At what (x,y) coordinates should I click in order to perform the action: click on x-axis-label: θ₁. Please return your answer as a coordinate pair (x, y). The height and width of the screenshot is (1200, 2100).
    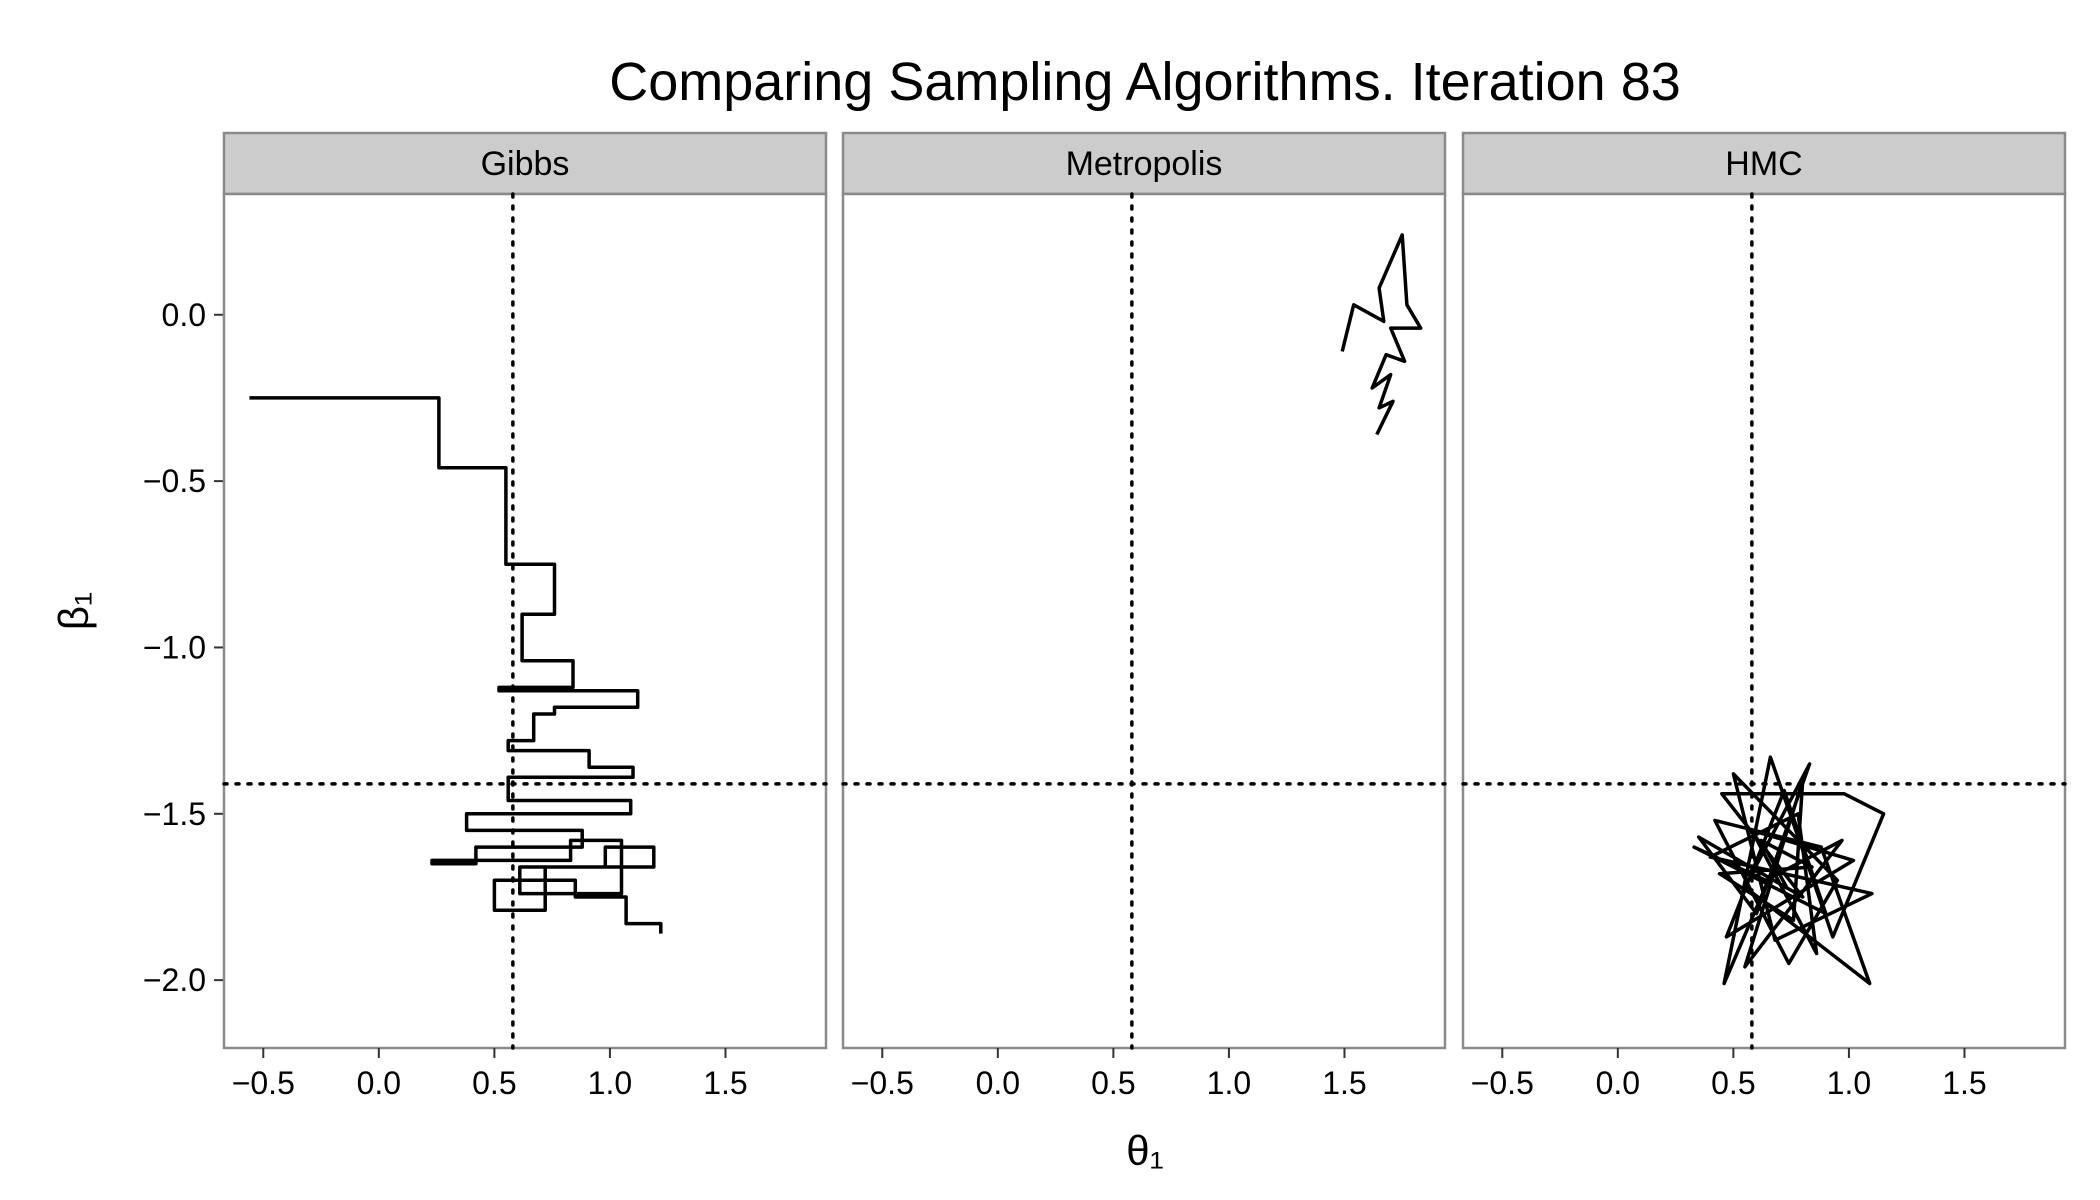
    Looking at the image, I should click on (1145, 1150).